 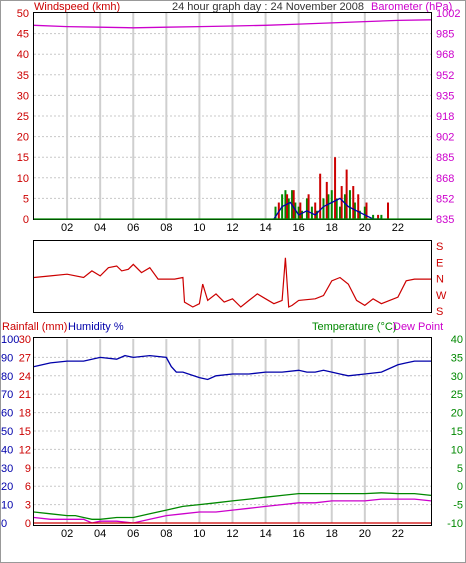 I want to click on humidity-tick-label: 30, so click(x=7, y=469).